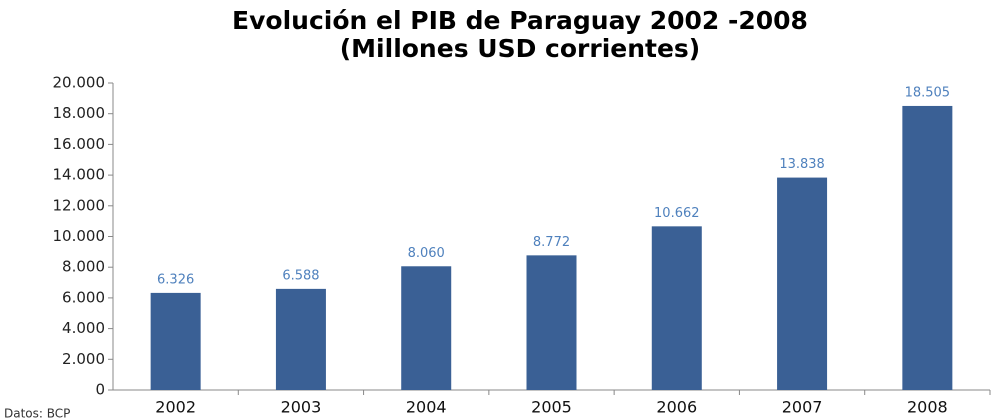 This screenshot has height=419, width=996. Describe the element at coordinates (676, 407) in the screenshot. I see `x-tick-label: 2006` at that location.